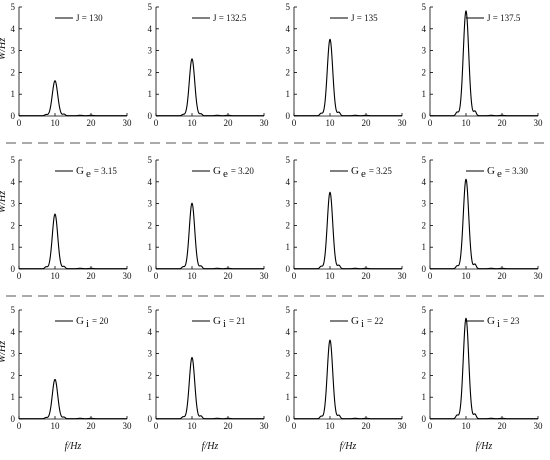  I want to click on legend-label: J = 135, so click(364, 18).